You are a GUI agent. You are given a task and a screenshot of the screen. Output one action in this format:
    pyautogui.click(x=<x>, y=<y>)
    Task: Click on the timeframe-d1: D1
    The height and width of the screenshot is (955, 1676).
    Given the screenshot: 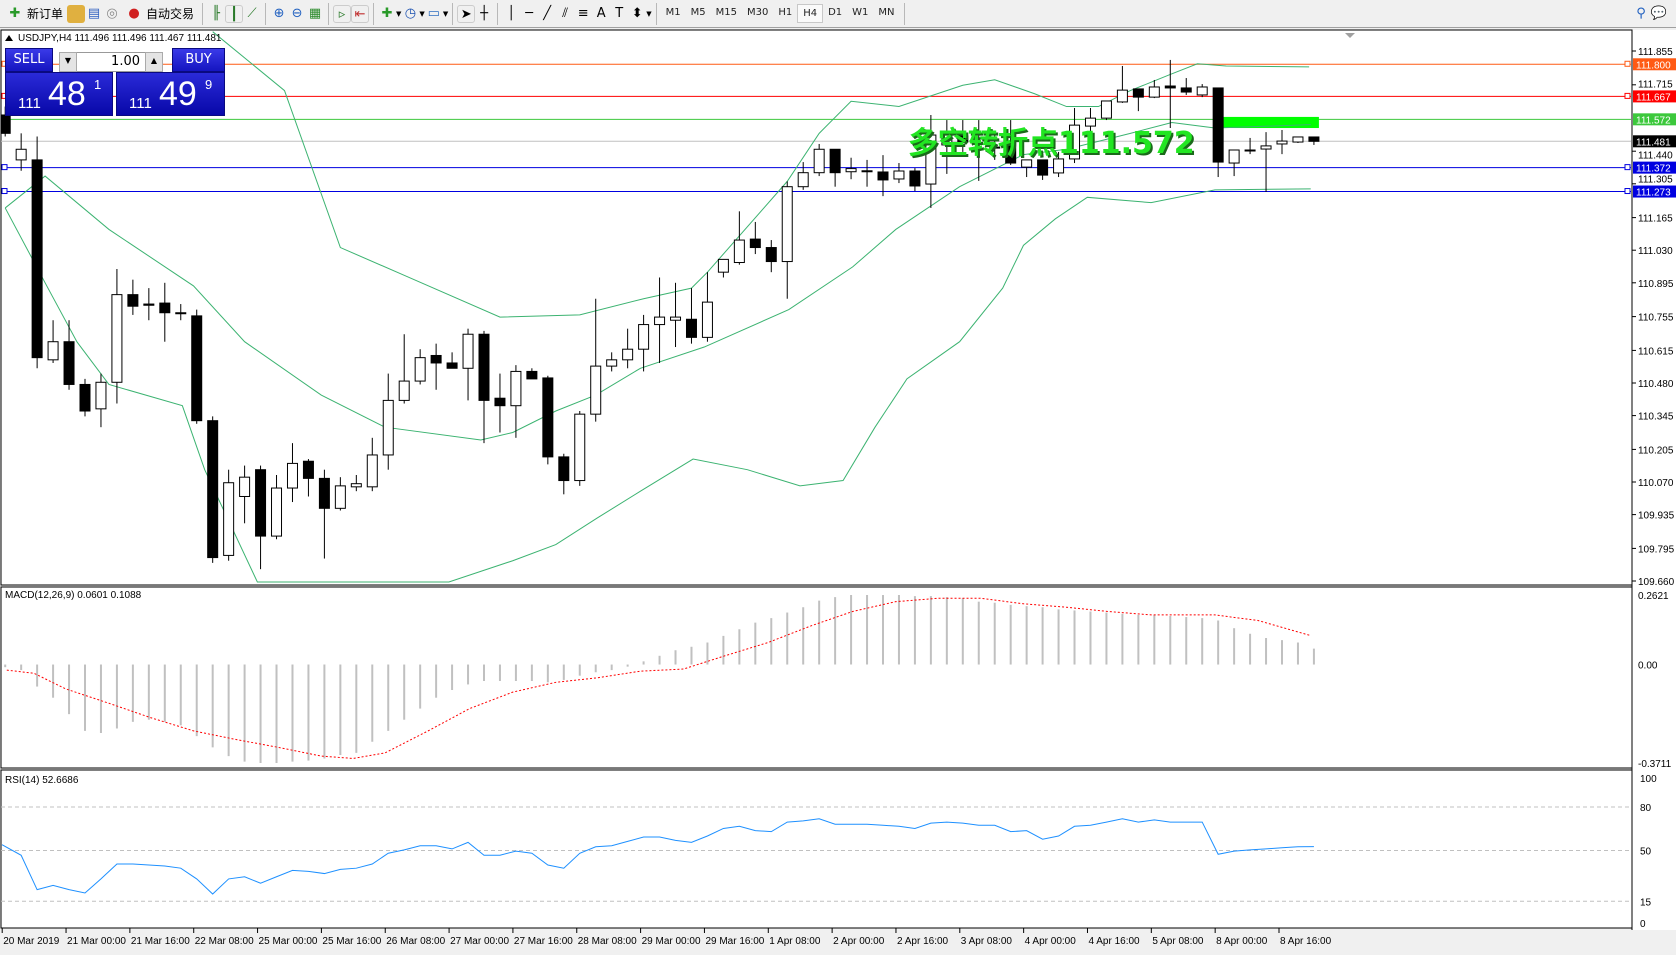 What is the action you would take?
    pyautogui.click(x=835, y=12)
    